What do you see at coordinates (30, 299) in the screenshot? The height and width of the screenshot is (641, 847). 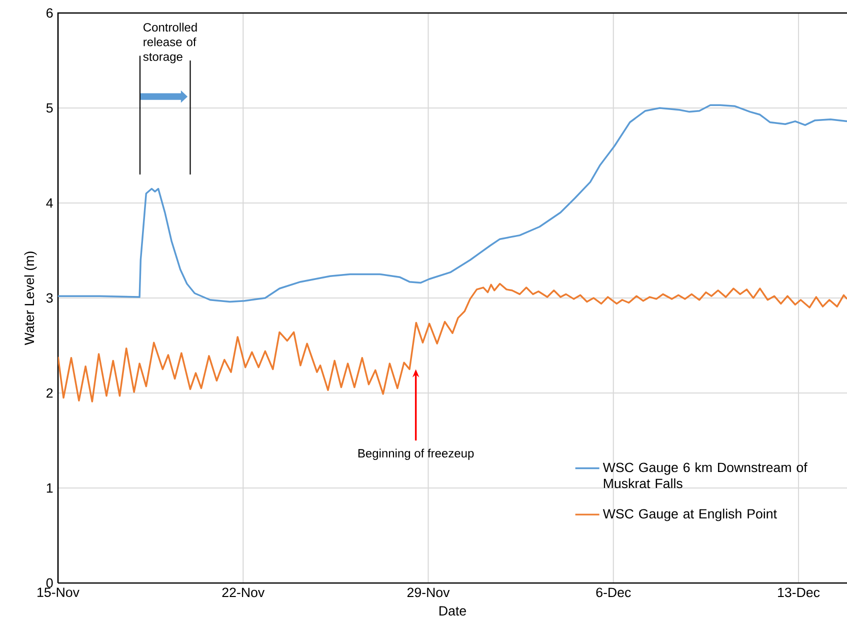 I see `y-axis-title: Water Level (m)` at bounding box center [30, 299].